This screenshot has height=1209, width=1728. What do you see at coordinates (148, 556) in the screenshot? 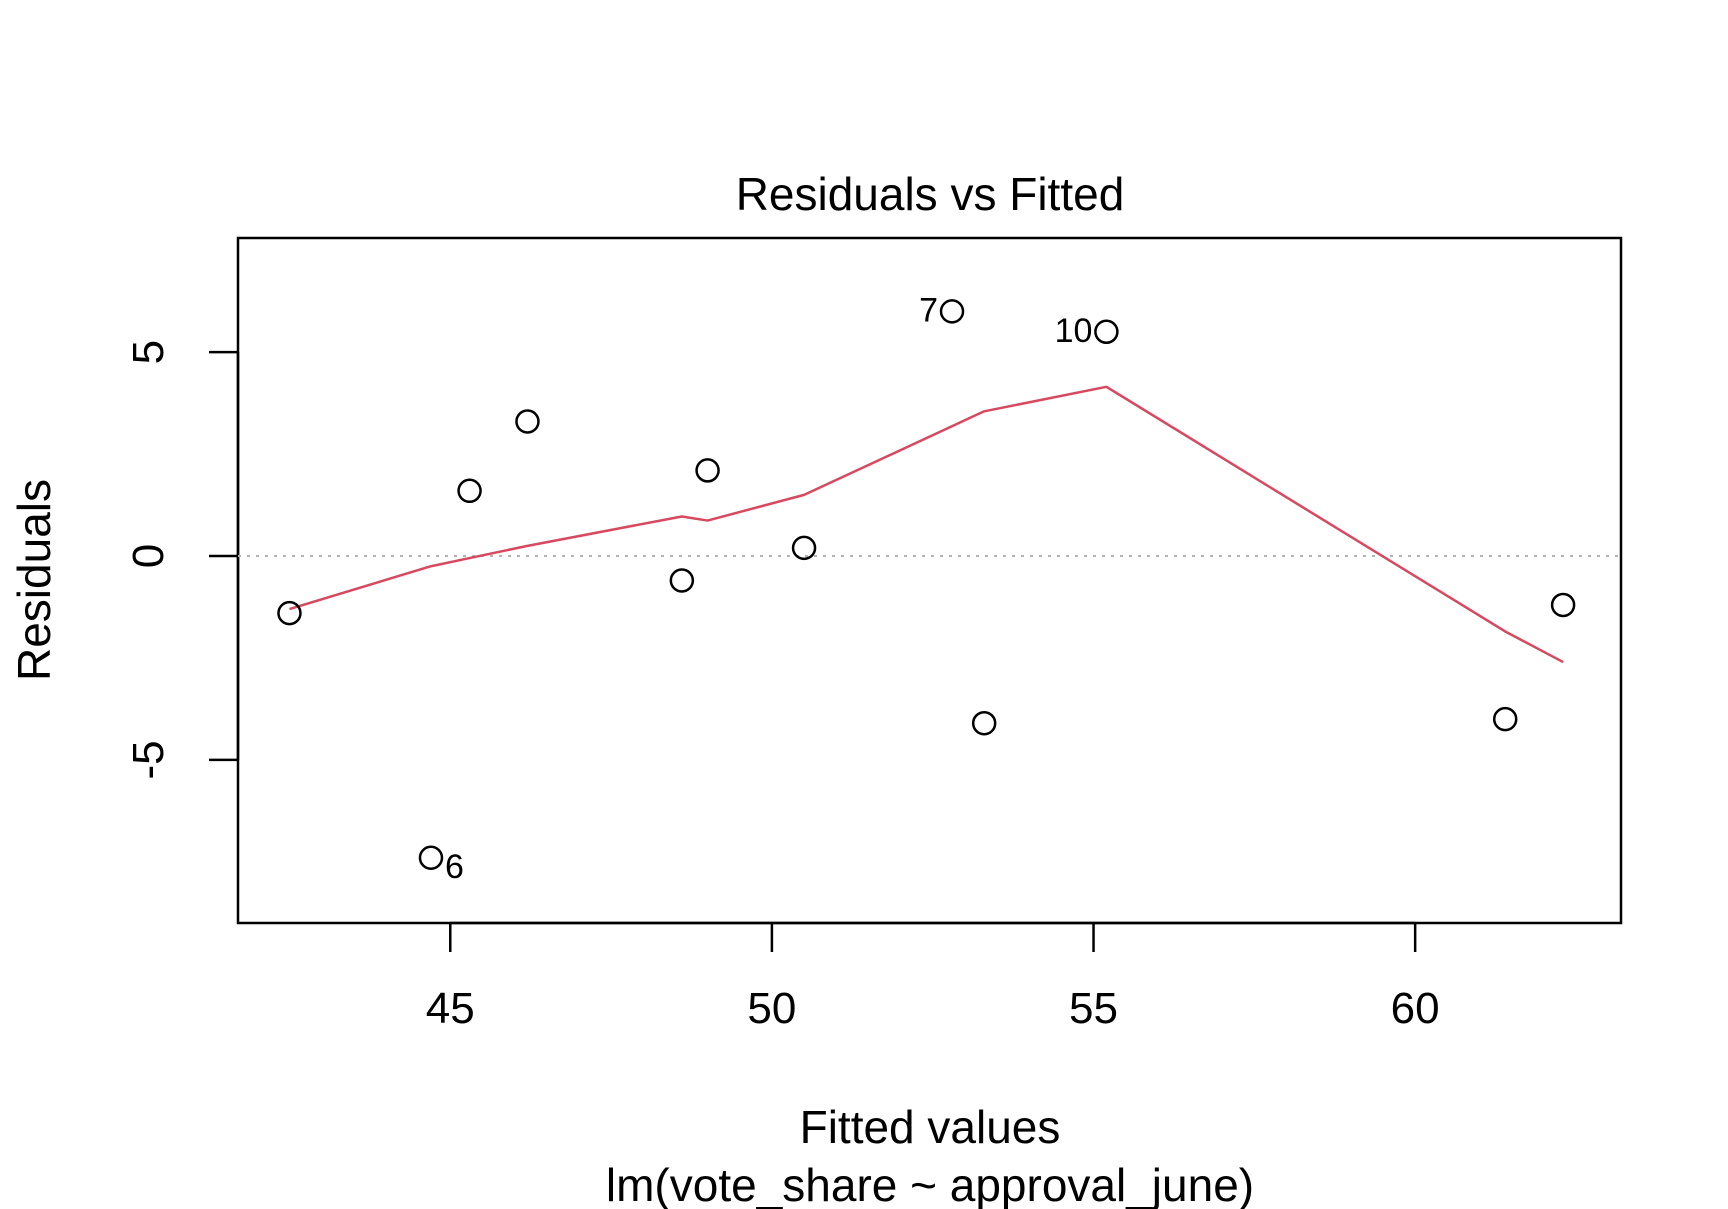
I see `y-tick-label-0: 0` at bounding box center [148, 556].